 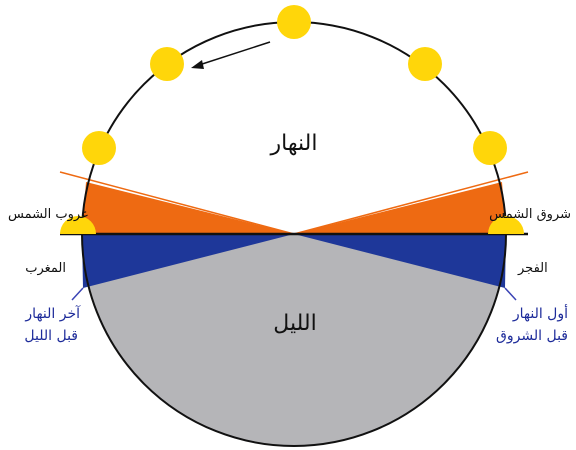 What do you see at coordinates (294, 323) in the screenshot?
I see `night-label: الليل` at bounding box center [294, 323].